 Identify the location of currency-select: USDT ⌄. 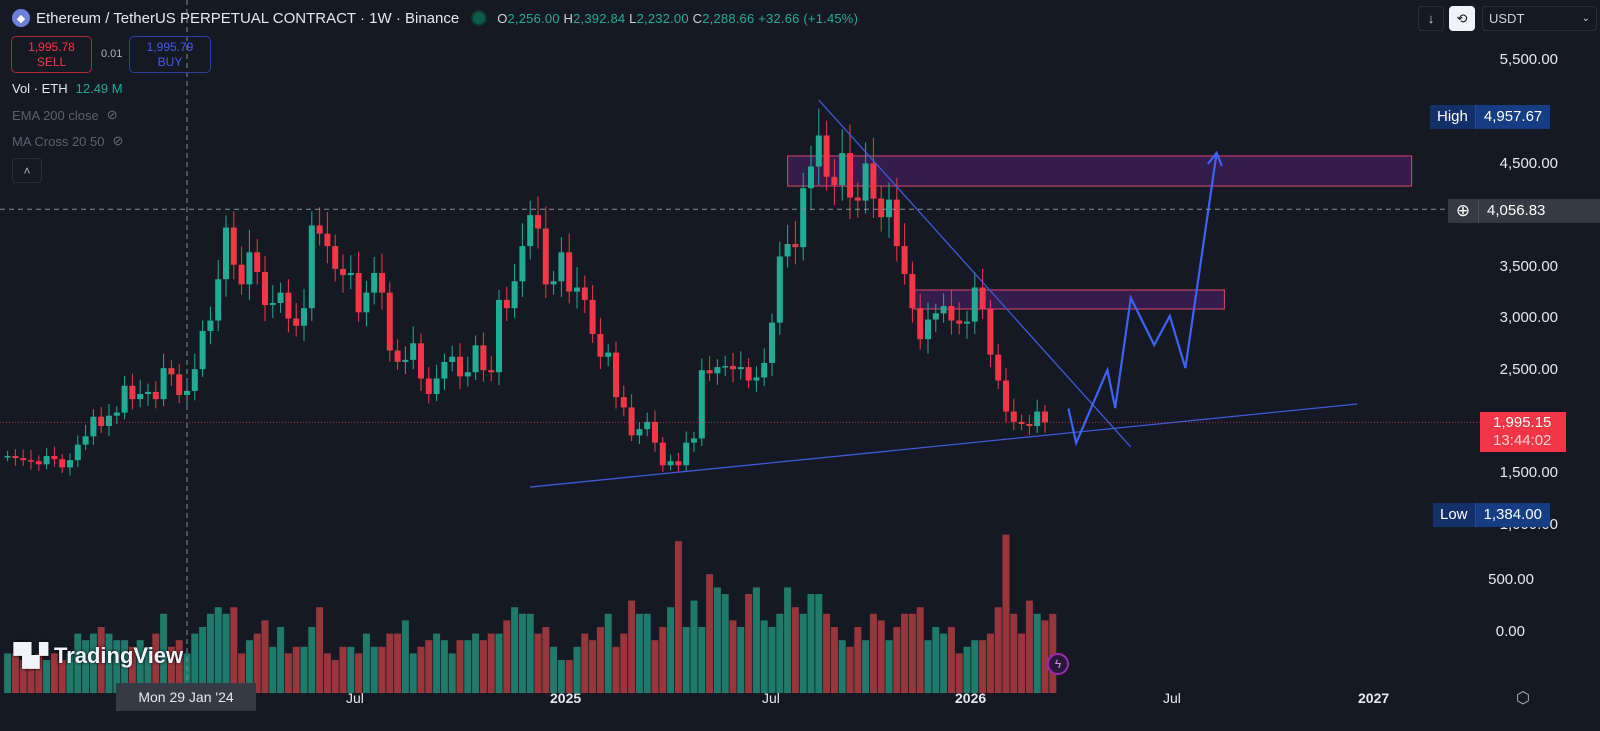
(1539, 18).